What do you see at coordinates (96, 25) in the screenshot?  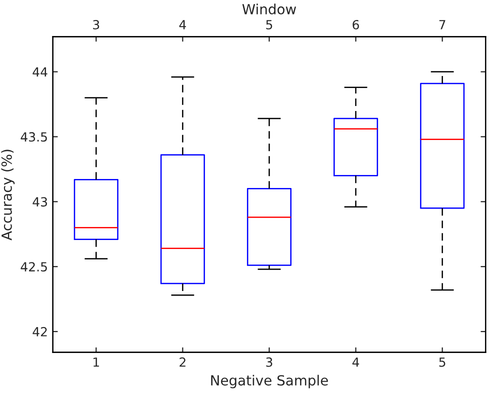 I see `x2-tick-label: 3` at bounding box center [96, 25].